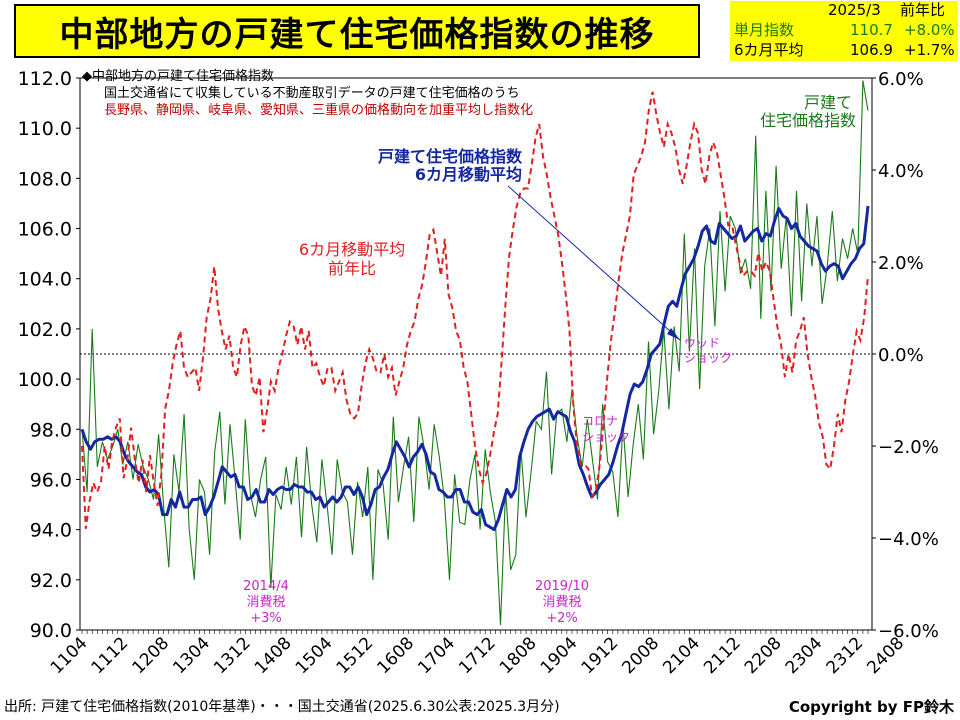  I want to click on stat-yoy-header: 前年比, so click(923, 10).